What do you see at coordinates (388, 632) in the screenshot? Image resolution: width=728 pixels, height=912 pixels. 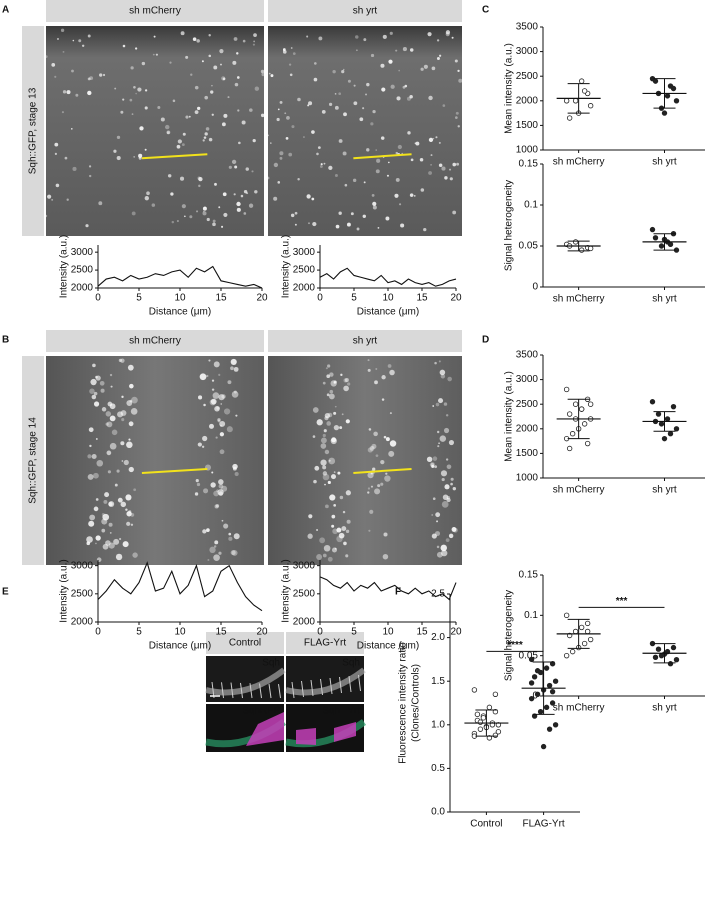 I see `x-tick-label: 10` at bounding box center [388, 632].